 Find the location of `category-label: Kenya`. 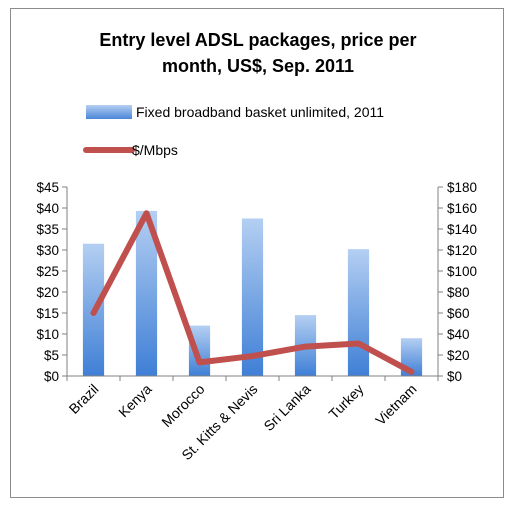

category-label: Kenya is located at coordinates (135, 401).